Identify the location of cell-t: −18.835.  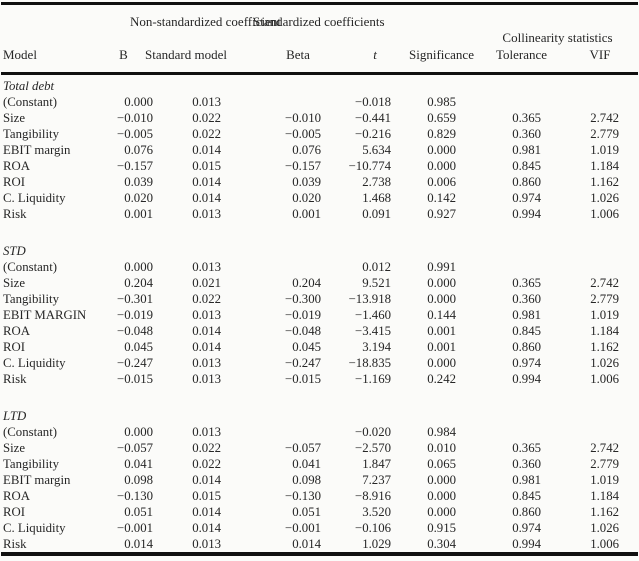
(369, 363).